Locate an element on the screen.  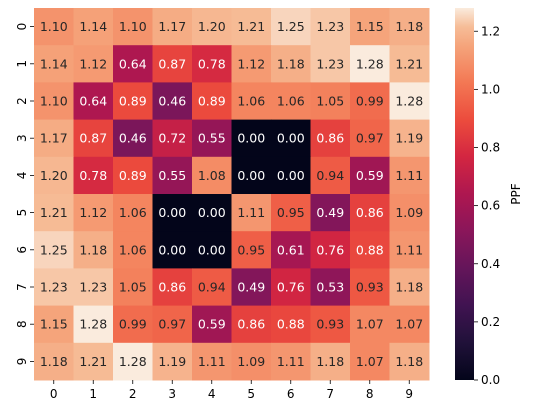
cell-value-label-1-7: 1.23 is located at coordinates (330, 63).